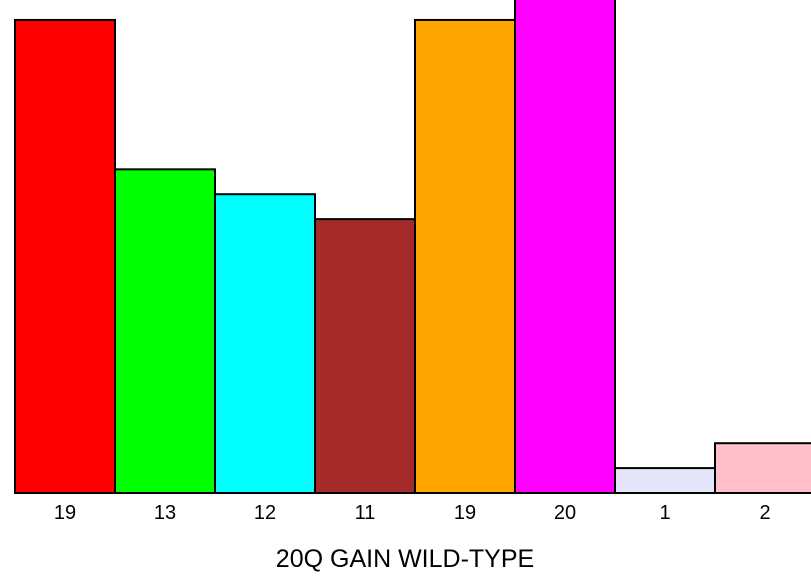  What do you see at coordinates (565, 513) in the screenshot?
I see `x-tick-label: 20` at bounding box center [565, 513].